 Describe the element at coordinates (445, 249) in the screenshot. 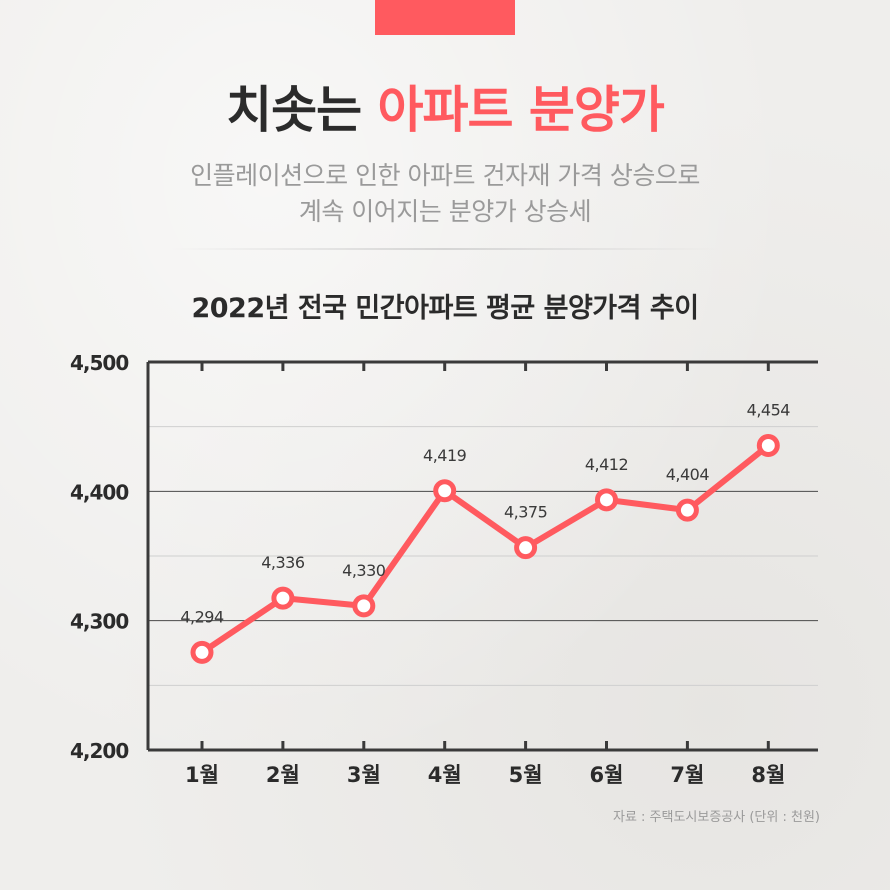

I see `divider` at that location.